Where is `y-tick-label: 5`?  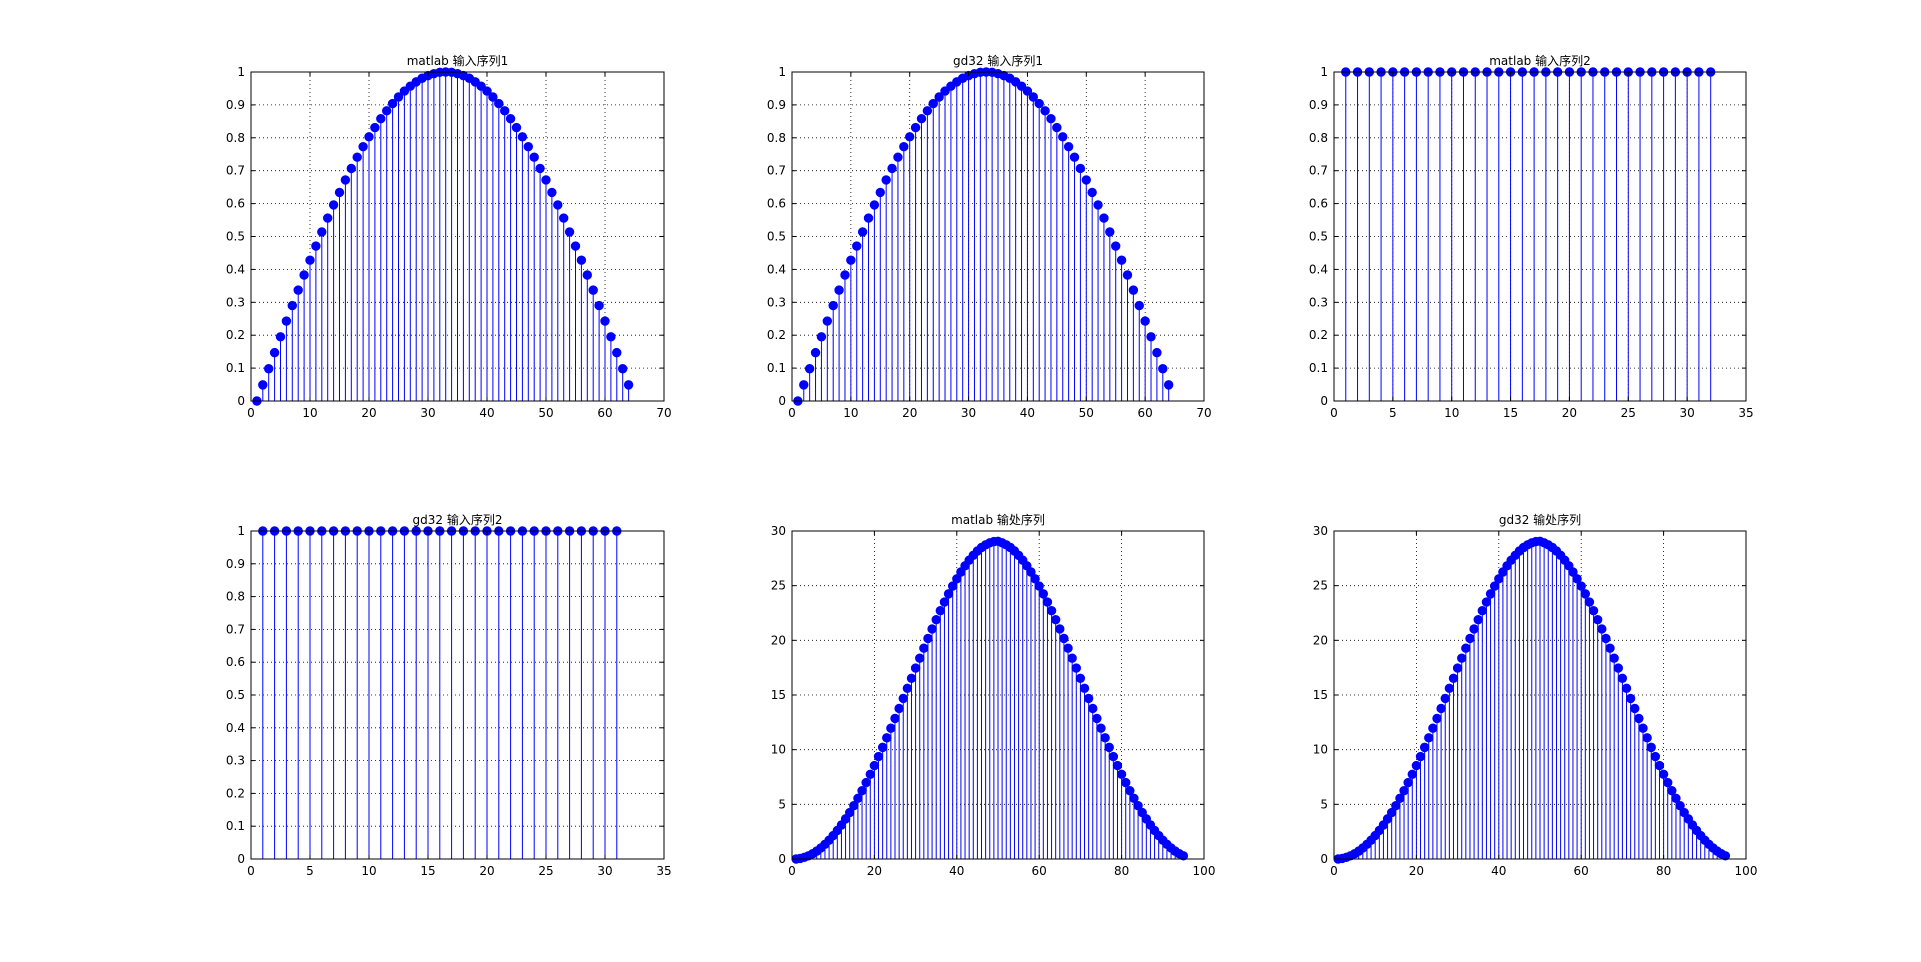 y-tick-label: 5 is located at coordinates (1324, 804).